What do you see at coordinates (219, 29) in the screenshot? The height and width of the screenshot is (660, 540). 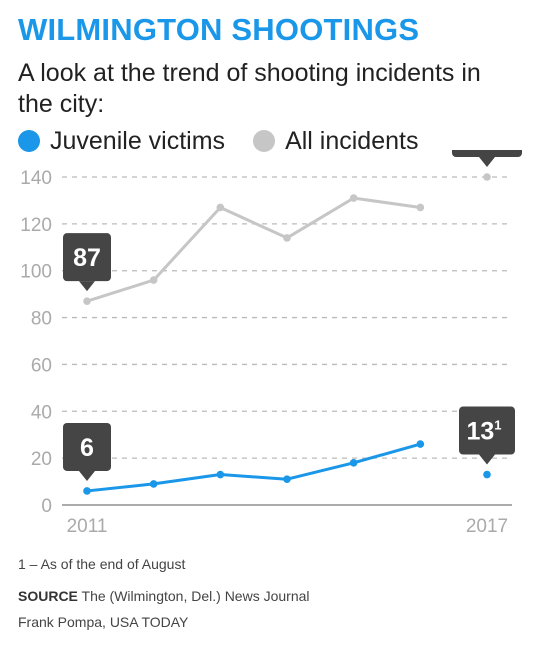 I see `page-title: WILMINGTON SHOOTINGS` at bounding box center [219, 29].